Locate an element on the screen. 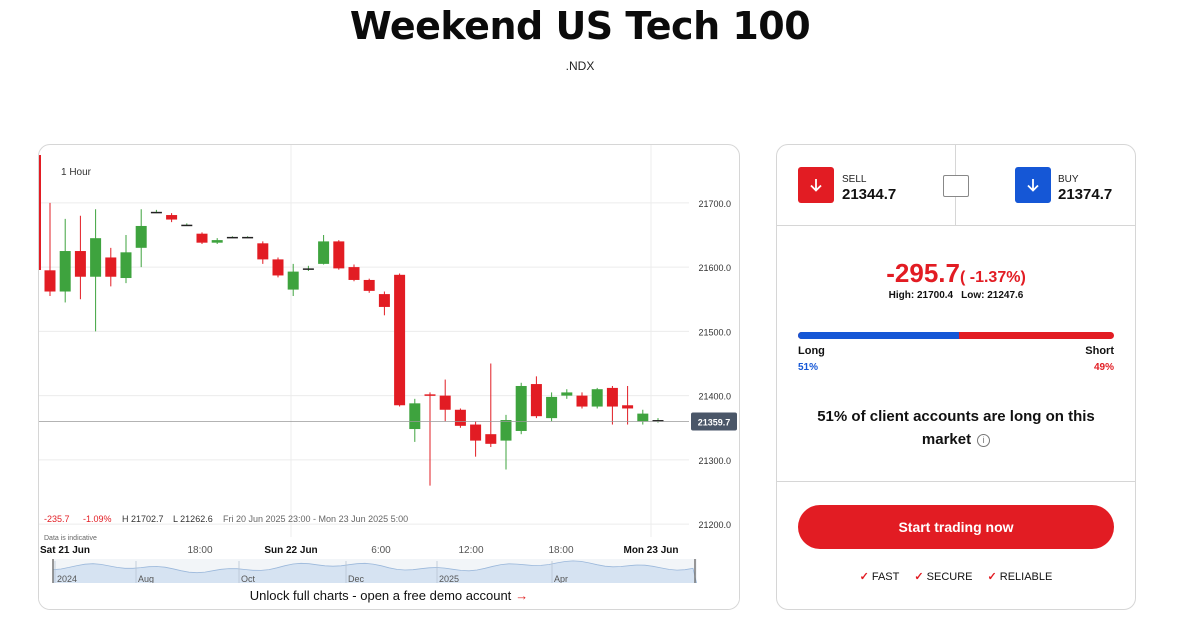 This screenshot has width=1182, height=624. daily-change: -295.7( -1.37%) is located at coordinates (956, 273).